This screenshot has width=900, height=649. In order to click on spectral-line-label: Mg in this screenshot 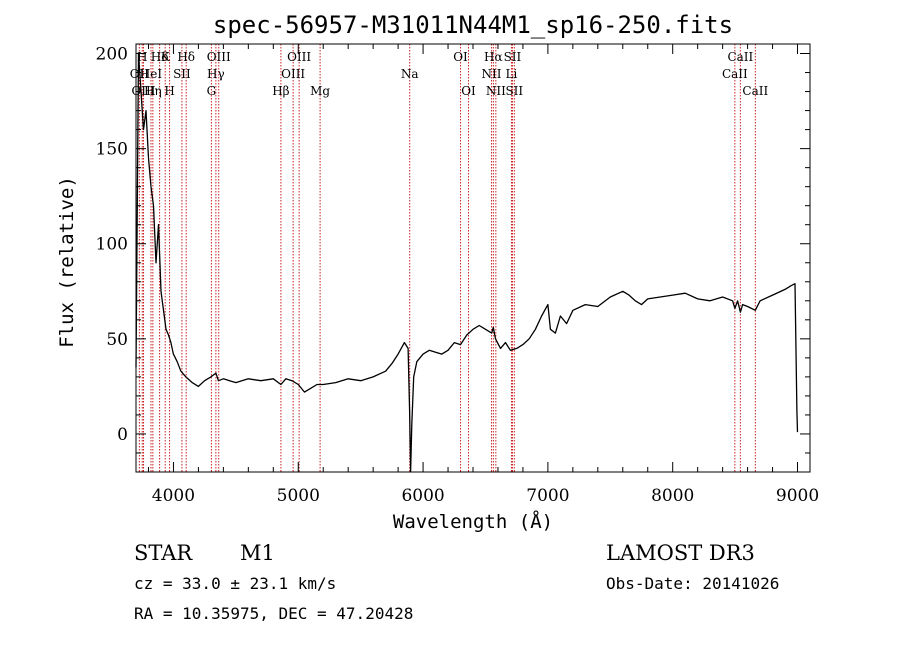, I will do `click(320, 91)`.